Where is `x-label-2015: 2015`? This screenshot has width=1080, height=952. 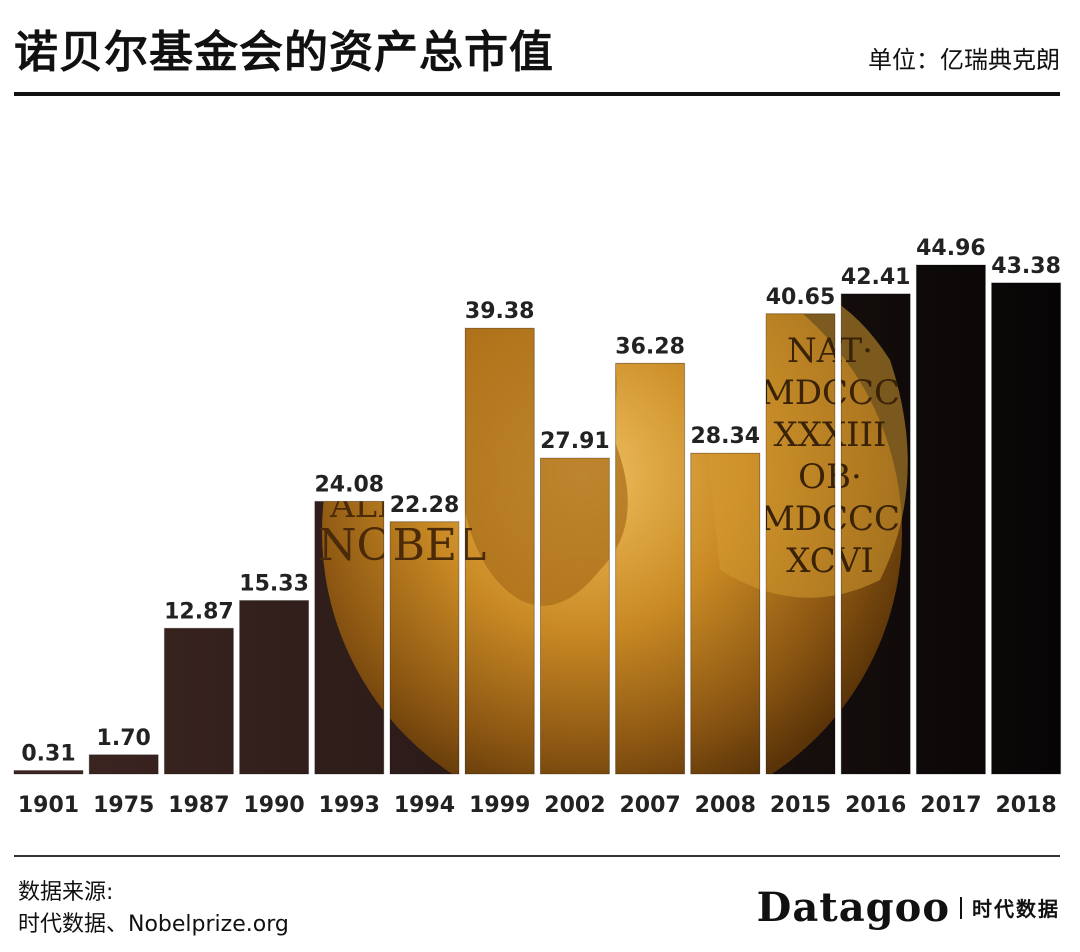
x-label-2015: 2015 is located at coordinates (800, 805).